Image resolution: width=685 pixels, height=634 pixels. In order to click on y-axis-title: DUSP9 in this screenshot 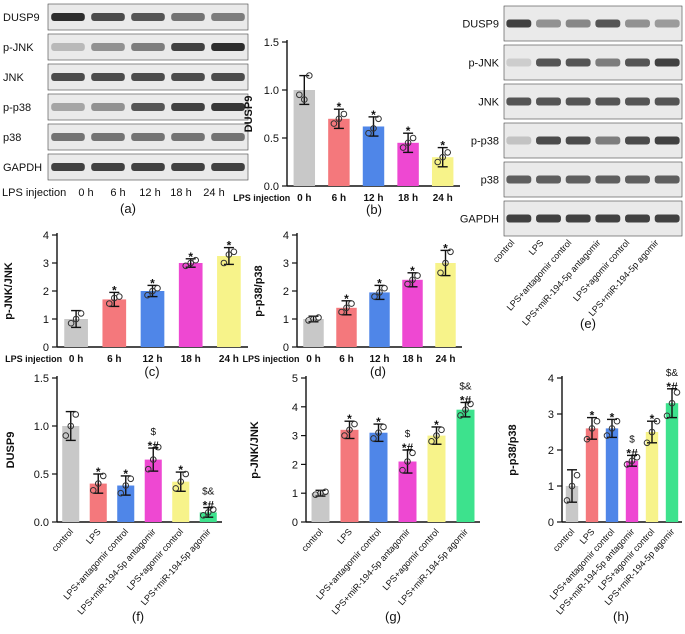, I will do `click(11, 450)`.